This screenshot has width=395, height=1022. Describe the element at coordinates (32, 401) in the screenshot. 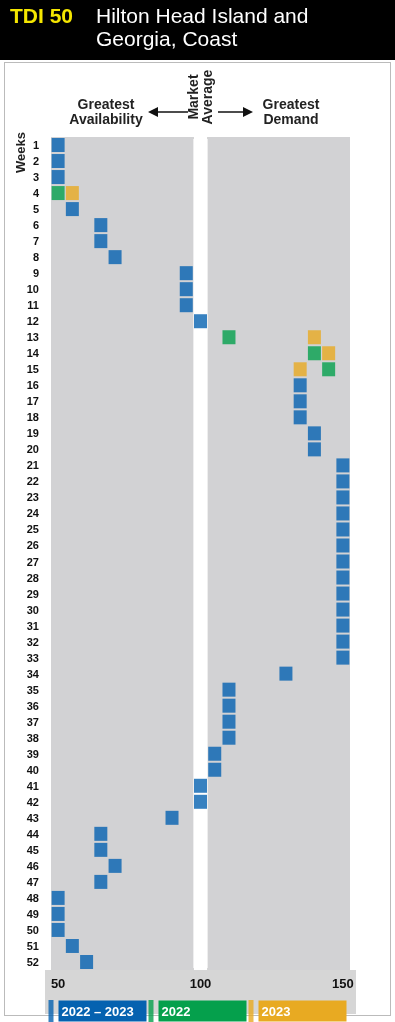

I see `y-tick-label: 17` at that location.